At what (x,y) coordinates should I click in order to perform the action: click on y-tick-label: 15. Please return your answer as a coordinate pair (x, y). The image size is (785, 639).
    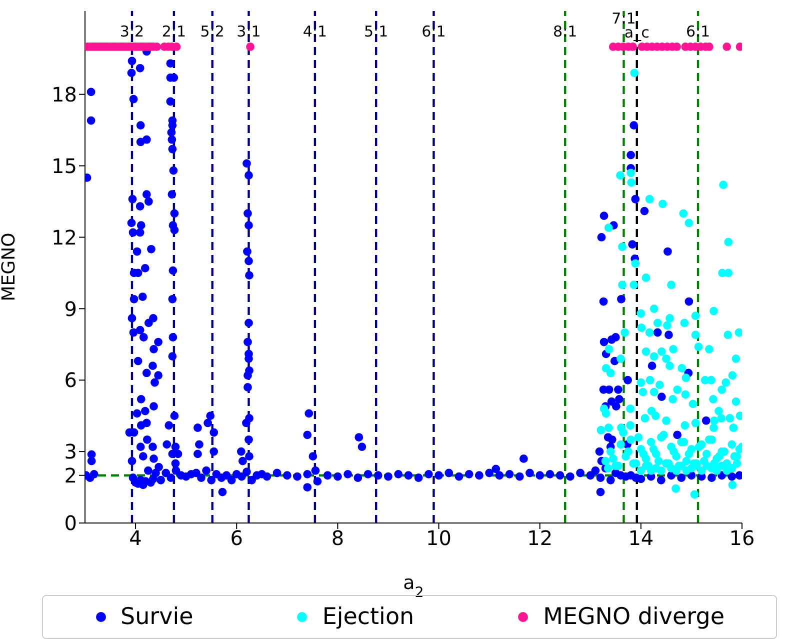
    Looking at the image, I should click on (64, 166).